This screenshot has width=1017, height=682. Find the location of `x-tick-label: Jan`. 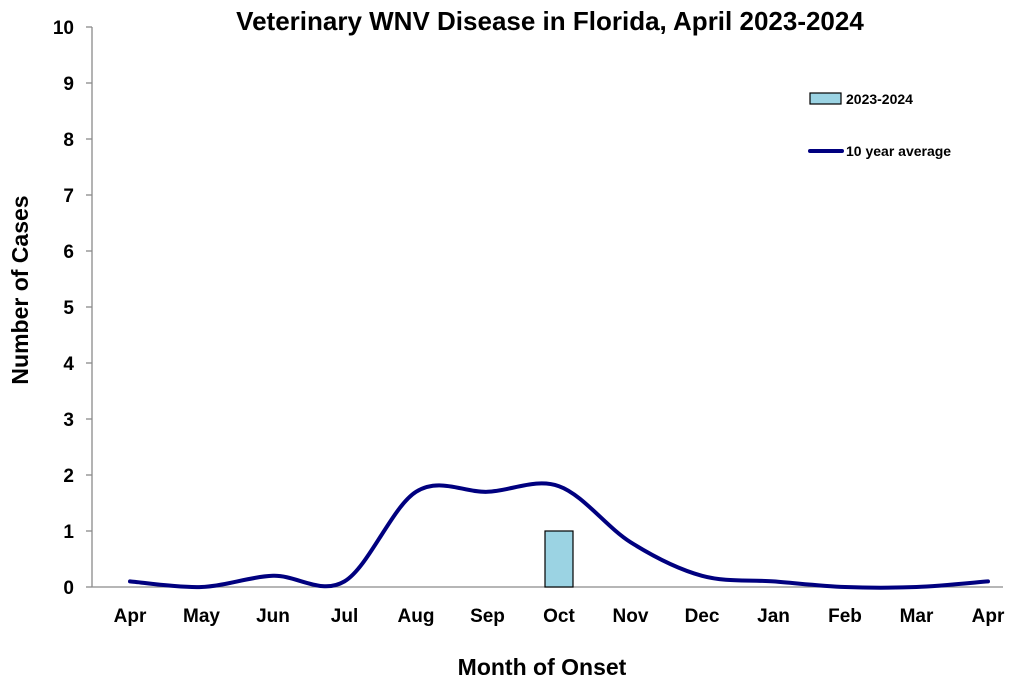

x-tick-label: Jan is located at coordinates (773, 616).